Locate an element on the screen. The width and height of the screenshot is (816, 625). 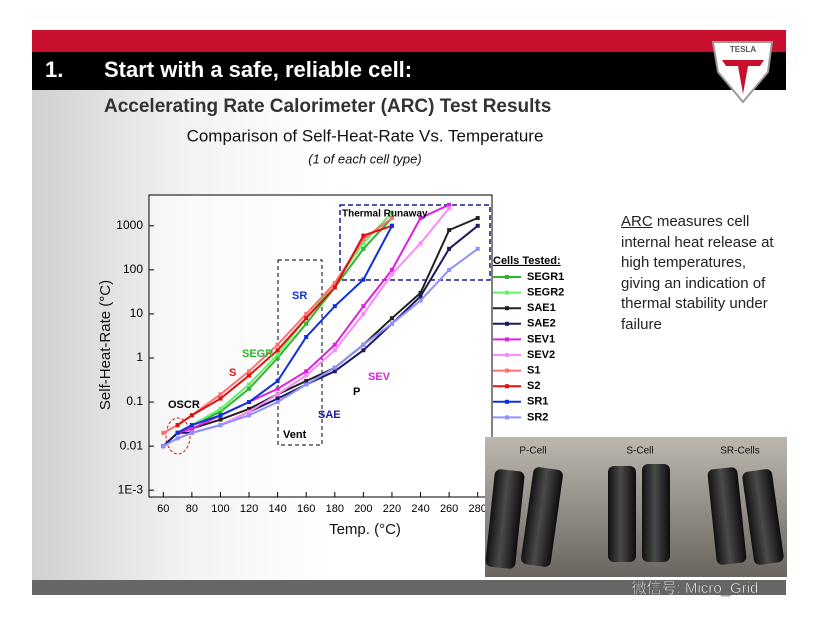
logo-text: TESLA is located at coordinates (743, 49).